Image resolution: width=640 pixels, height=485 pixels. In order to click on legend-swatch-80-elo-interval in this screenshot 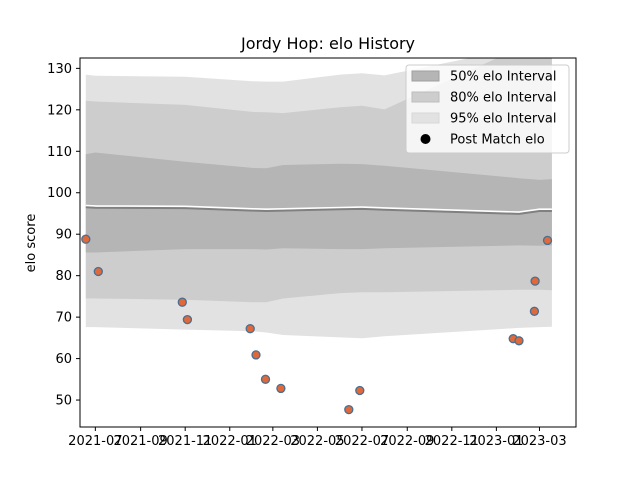, I will do `click(425, 97)`.